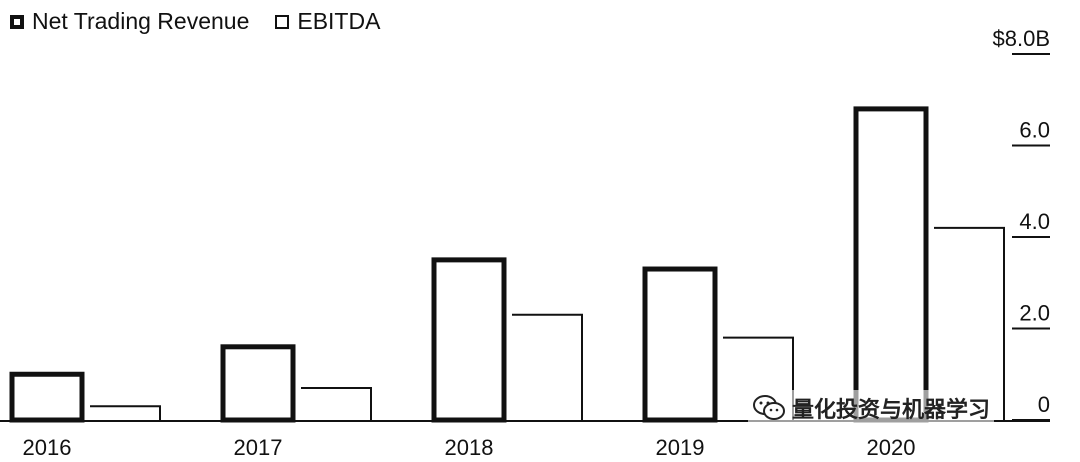 The height and width of the screenshot is (462, 1080). Describe the element at coordinates (891, 264) in the screenshot. I see `bar-net-trading-revenue-2020` at that location.